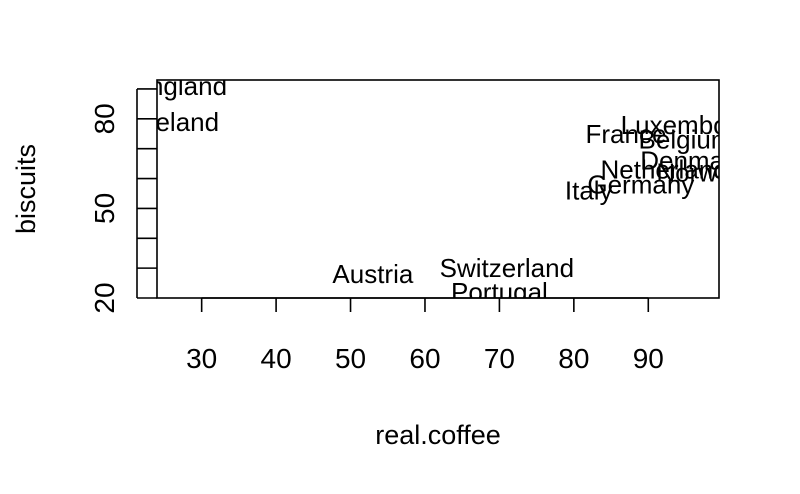 The image size is (800, 494). Describe the element at coordinates (26, 189) in the screenshot. I see `y-axis-label: biscuits` at that location.